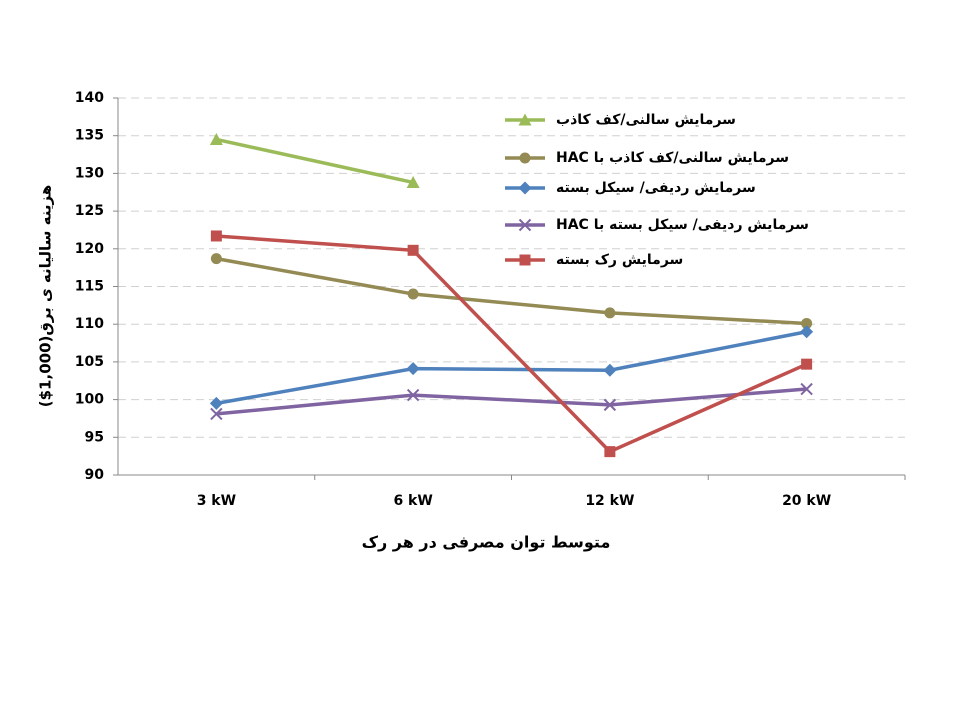 The width and height of the screenshot is (960, 724). What do you see at coordinates (89, 173) in the screenshot?
I see `y-tick-label: 130` at bounding box center [89, 173].